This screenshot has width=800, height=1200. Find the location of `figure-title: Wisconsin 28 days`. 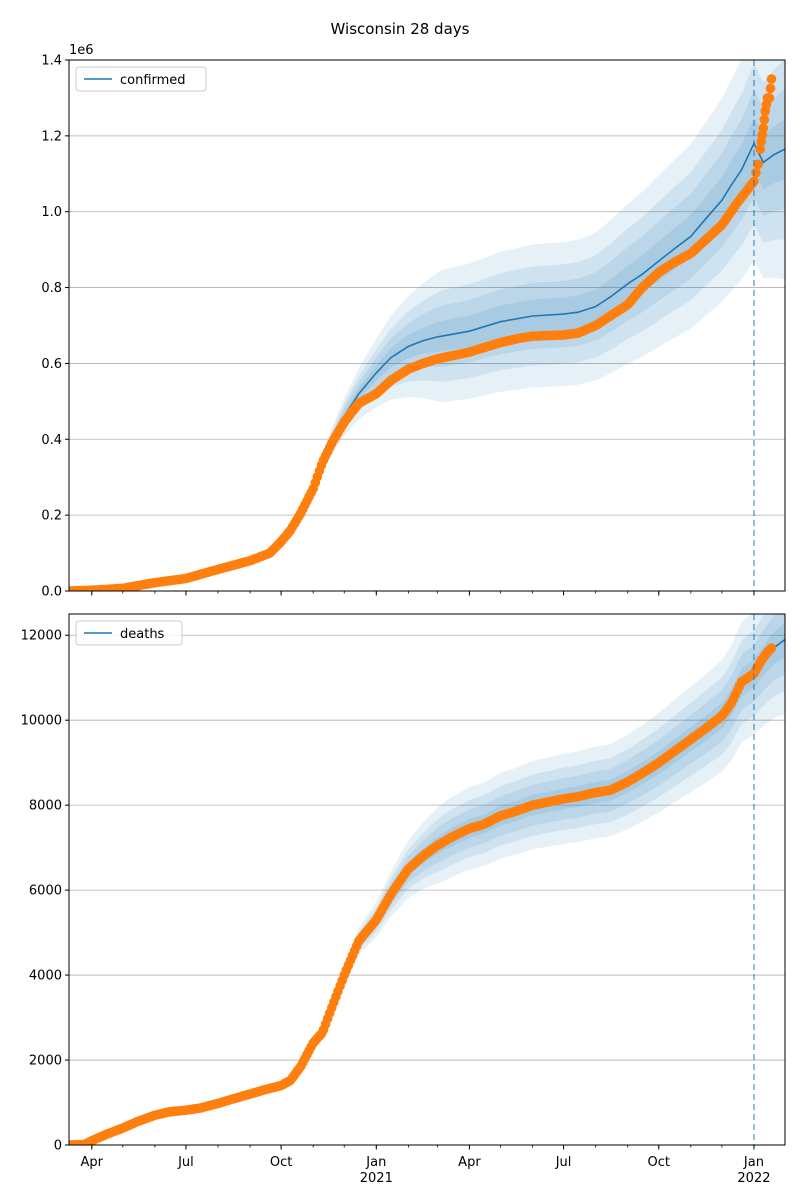

figure-title: Wisconsin 28 days is located at coordinates (400, 29).